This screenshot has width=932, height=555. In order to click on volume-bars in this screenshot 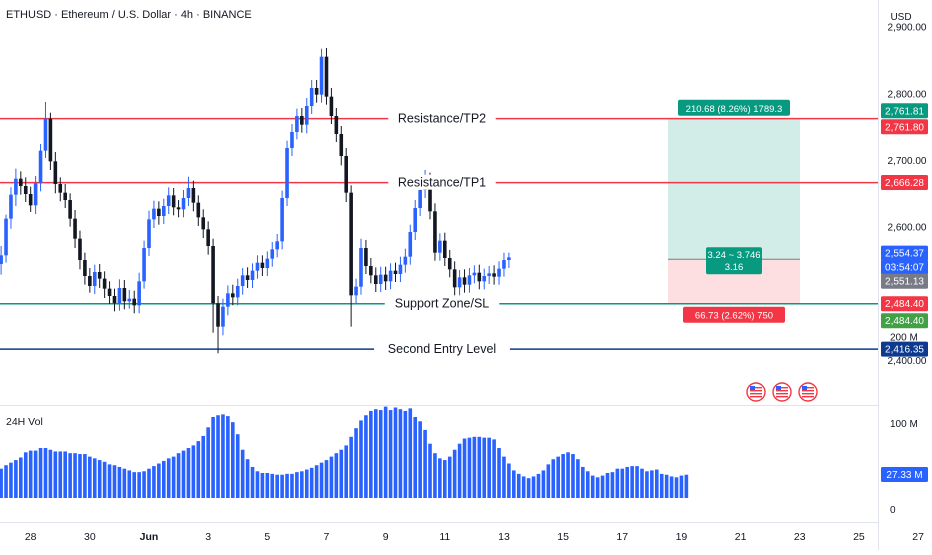, I will do `click(344, 452)`.